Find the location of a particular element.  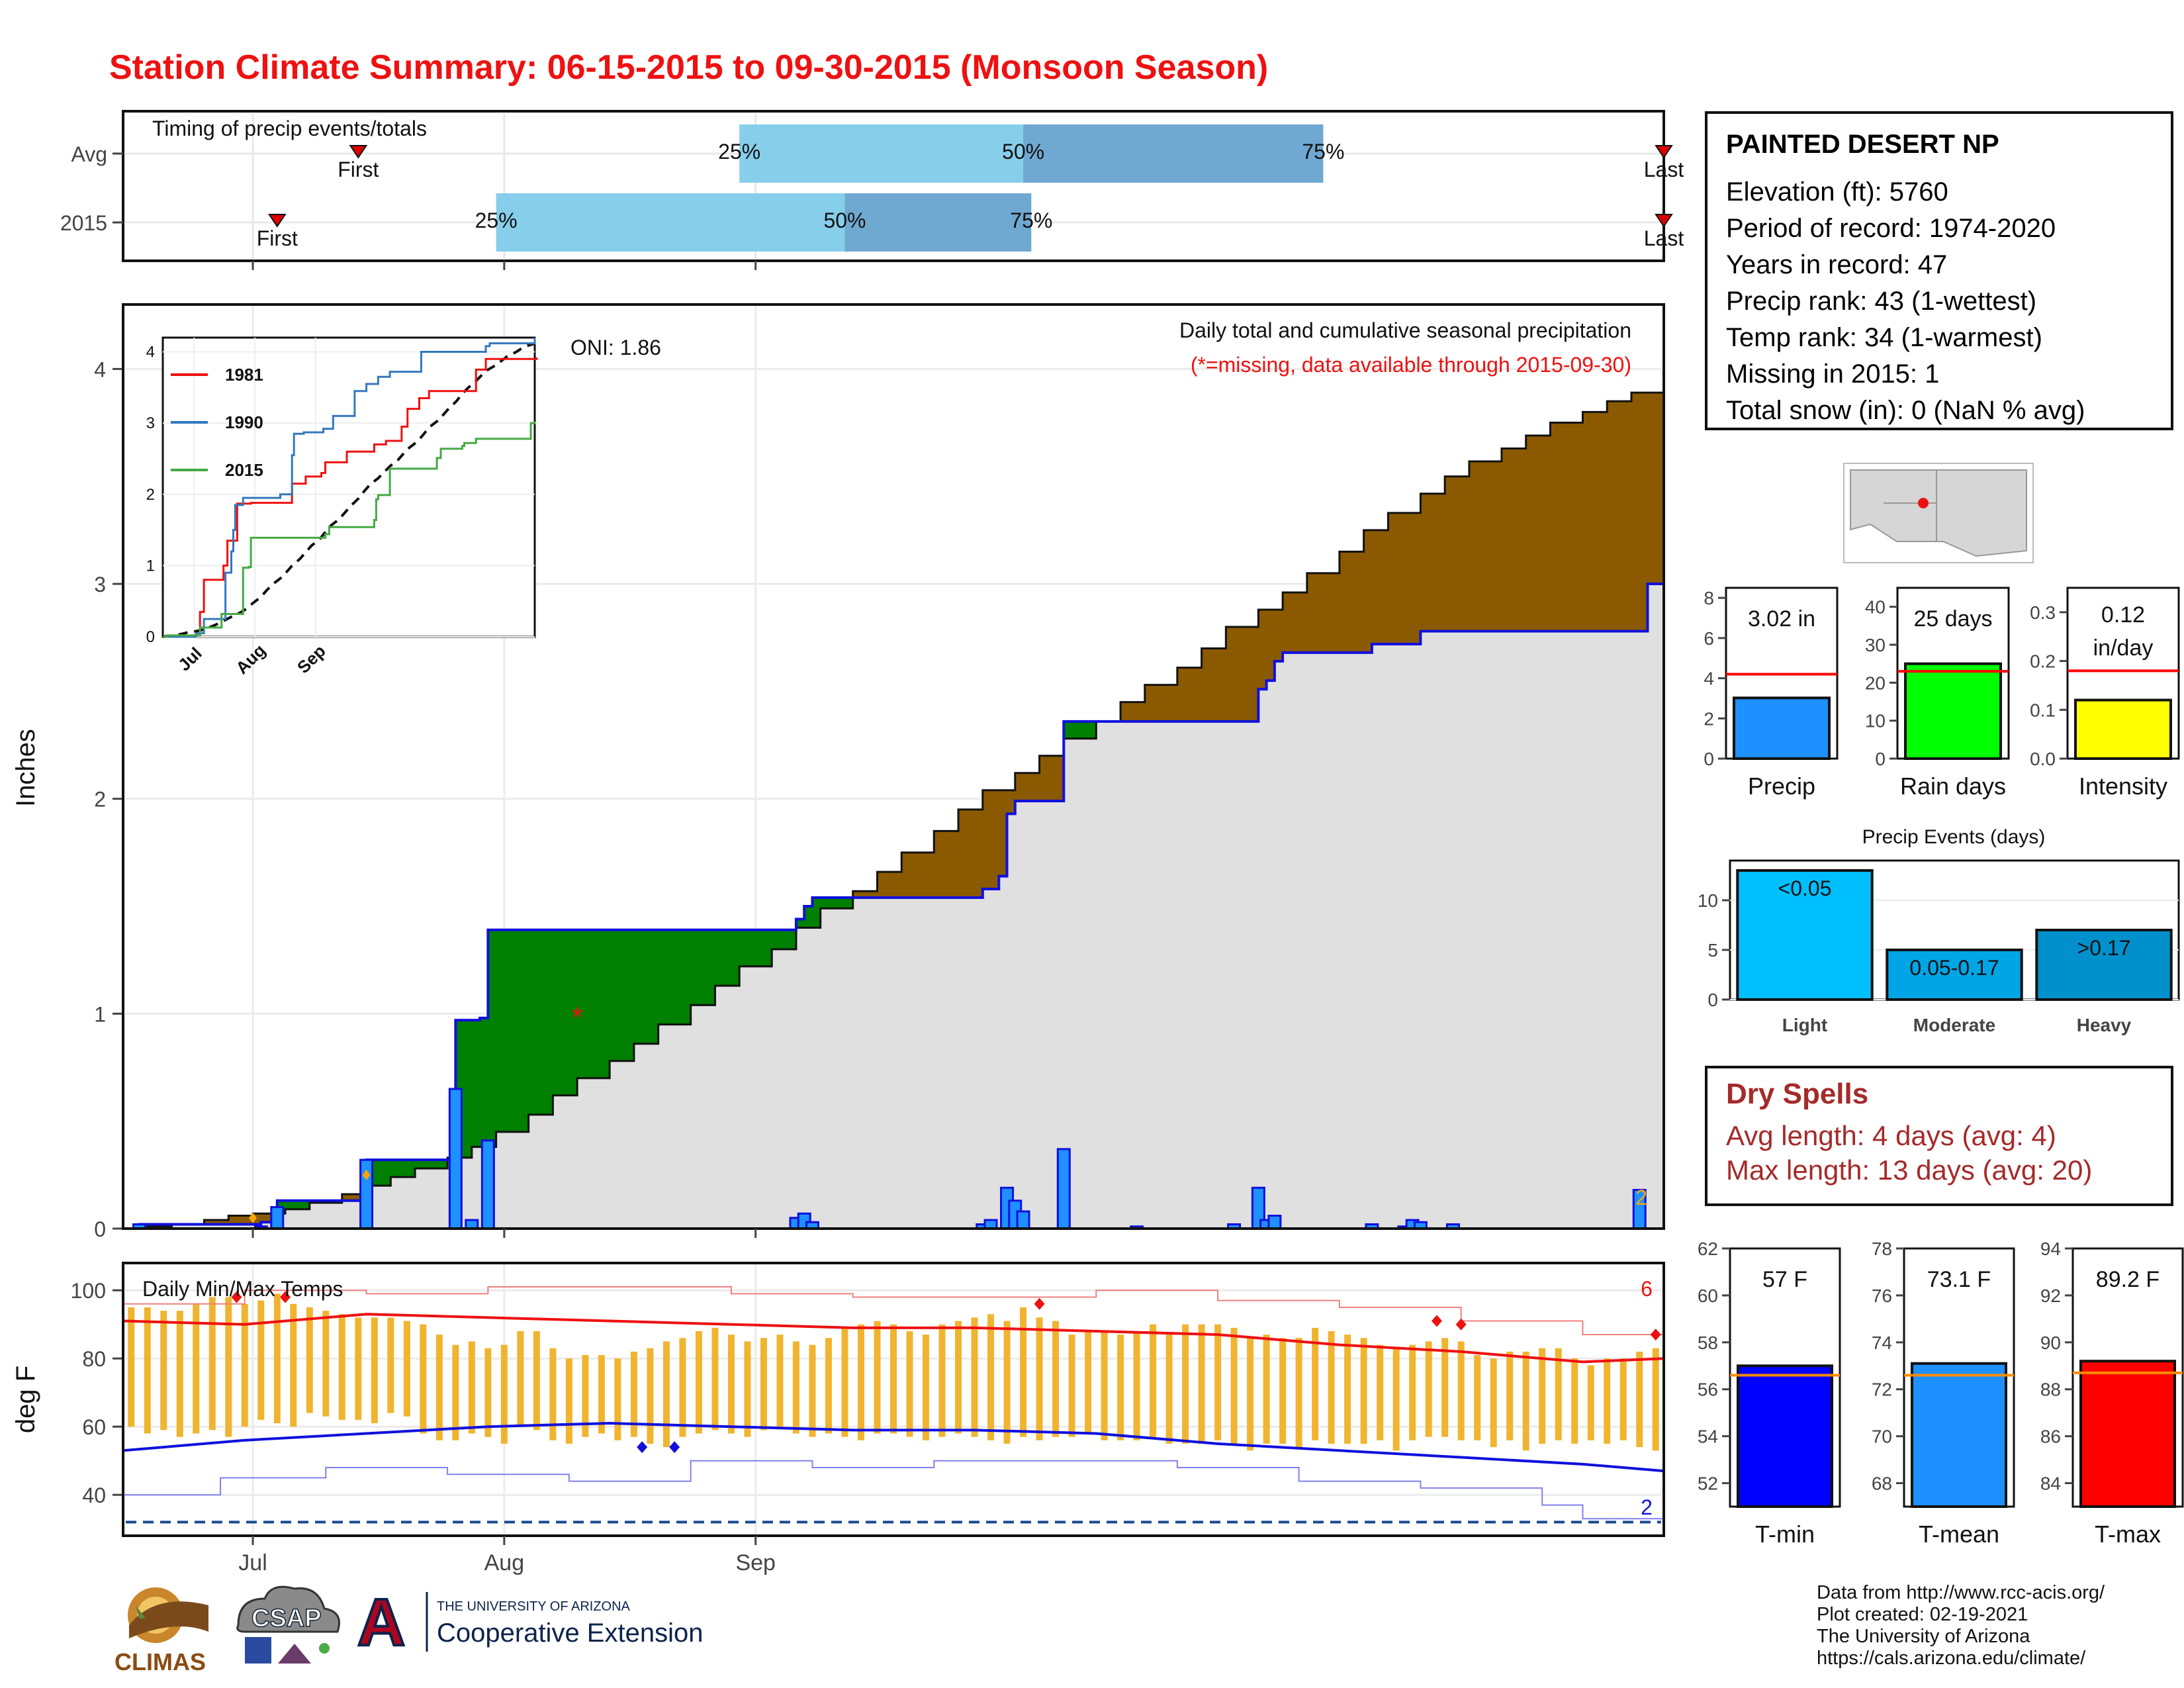

temp-title: Daily Min/Max Temps is located at coordinates (242, 1289).